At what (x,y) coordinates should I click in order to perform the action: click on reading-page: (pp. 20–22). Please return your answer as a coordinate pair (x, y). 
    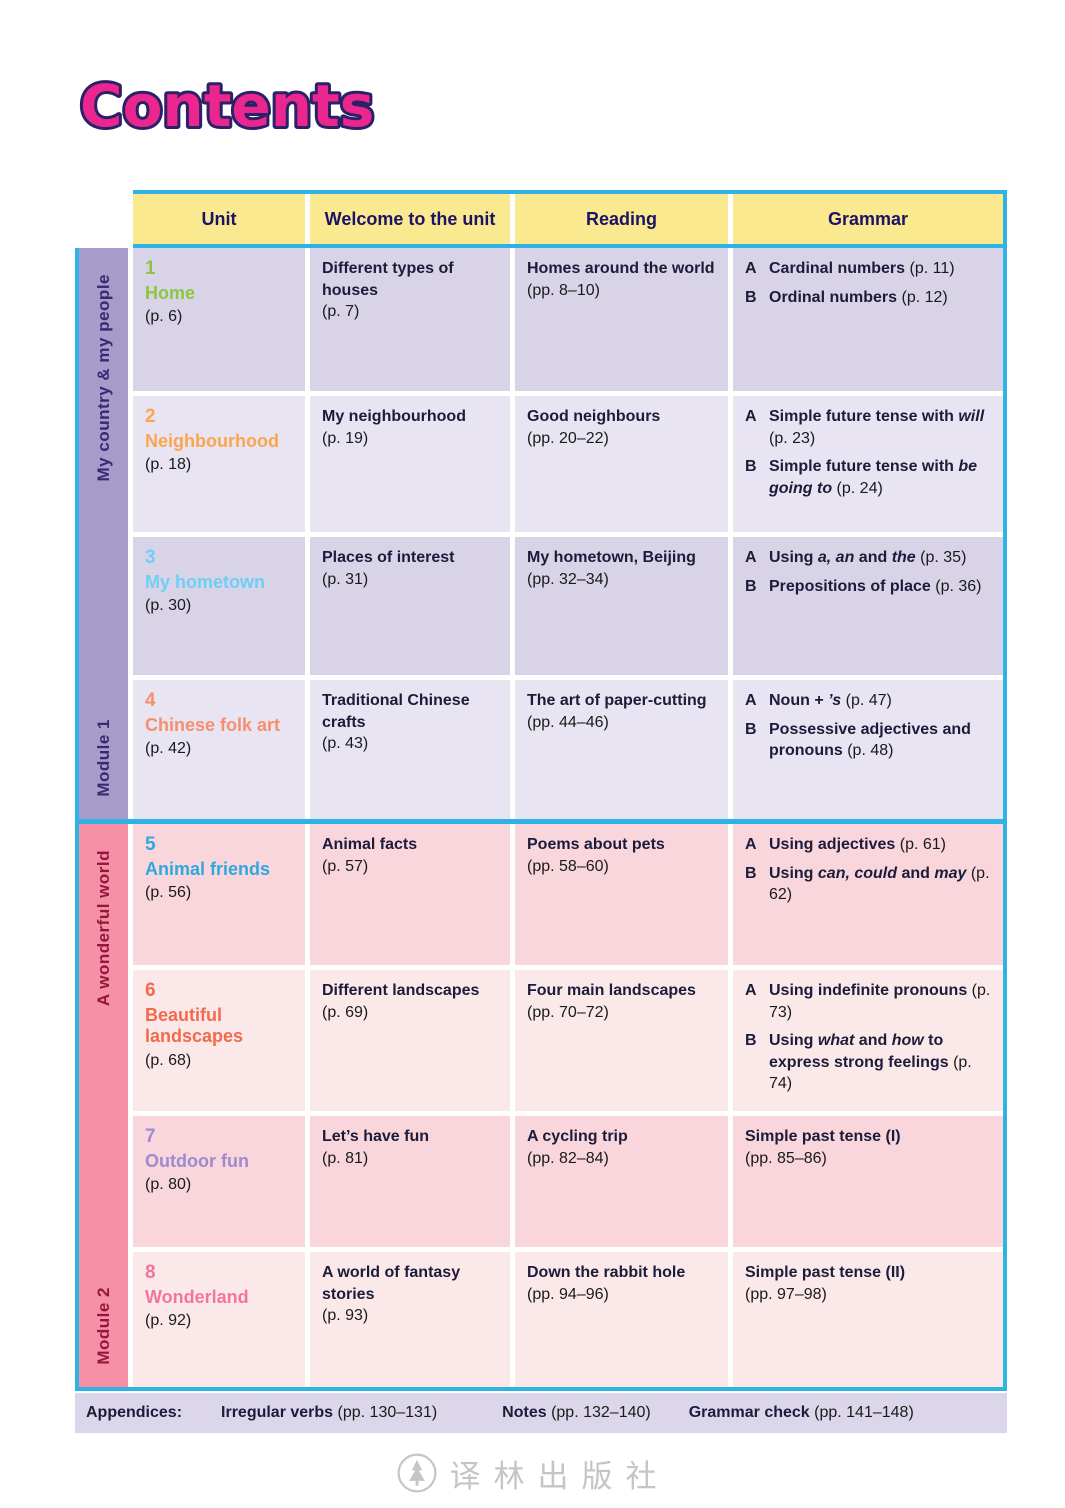
    Looking at the image, I should click on (568, 438).